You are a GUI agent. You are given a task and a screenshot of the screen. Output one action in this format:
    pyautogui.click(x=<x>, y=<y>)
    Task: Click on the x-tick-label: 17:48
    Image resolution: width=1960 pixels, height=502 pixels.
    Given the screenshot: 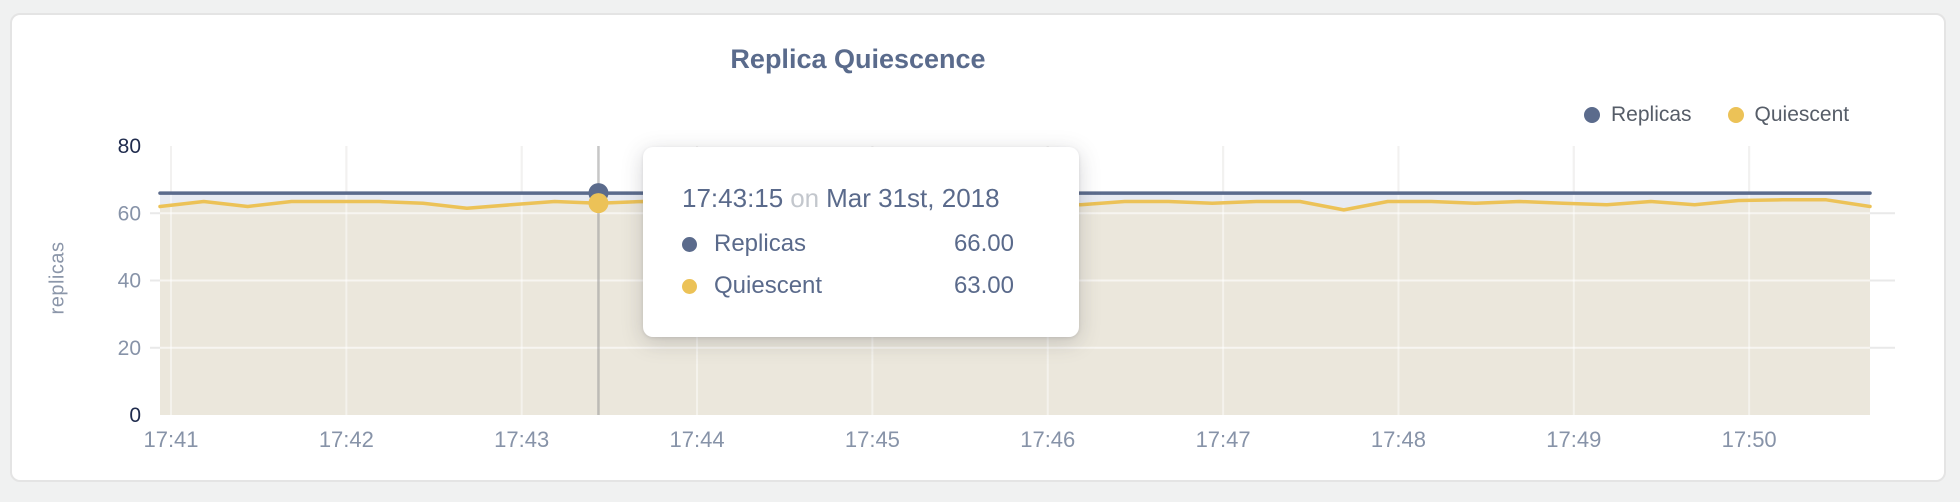 What is the action you would take?
    pyautogui.click(x=1398, y=439)
    